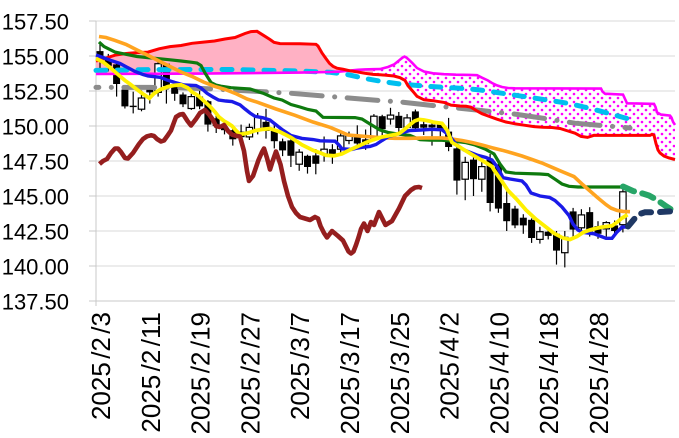 The image size is (679, 438). What do you see at coordinates (350, 372) in the screenshot?
I see `svg-text: 2025/3/17` at bounding box center [350, 372].